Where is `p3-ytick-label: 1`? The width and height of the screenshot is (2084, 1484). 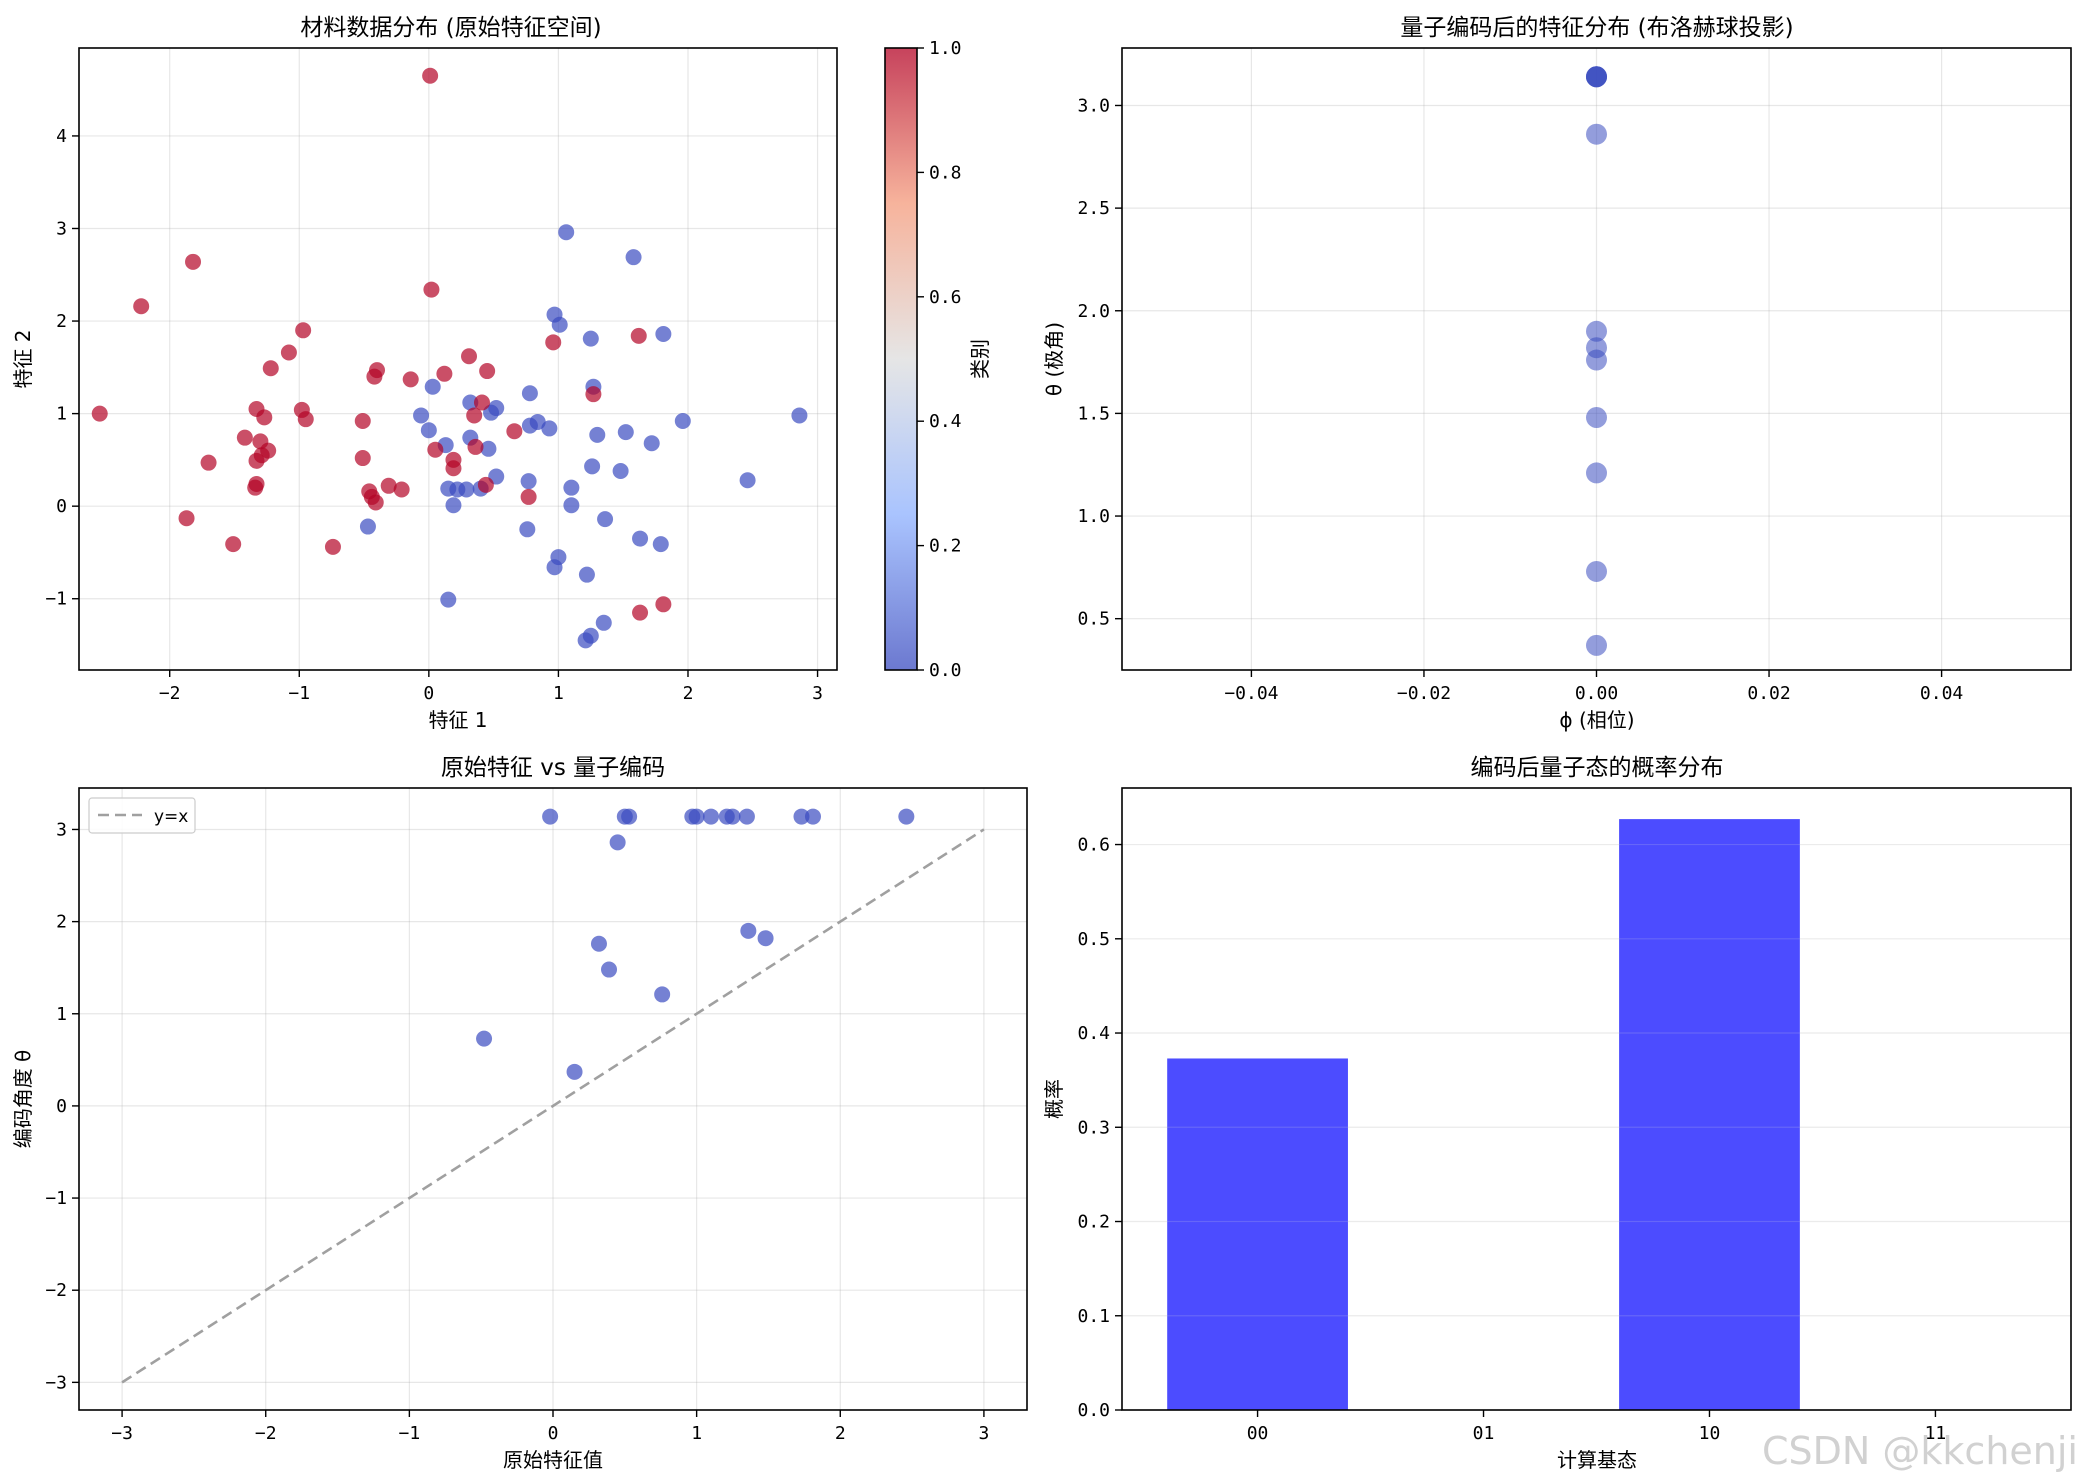
p3-ytick-label: 1 is located at coordinates (61, 1014).